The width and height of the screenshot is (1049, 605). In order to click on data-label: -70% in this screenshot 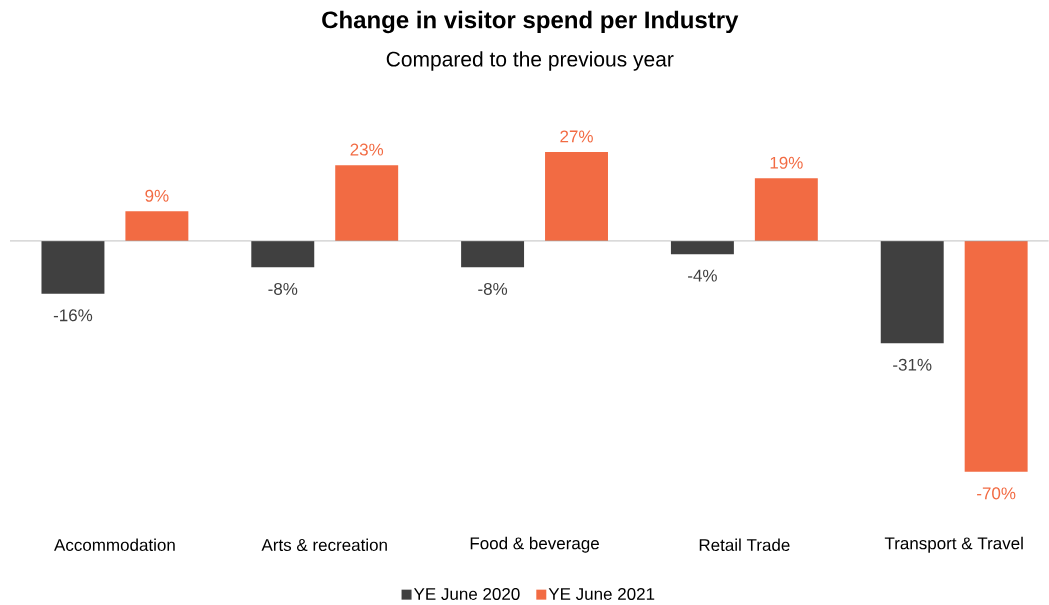, I will do `click(996, 493)`.